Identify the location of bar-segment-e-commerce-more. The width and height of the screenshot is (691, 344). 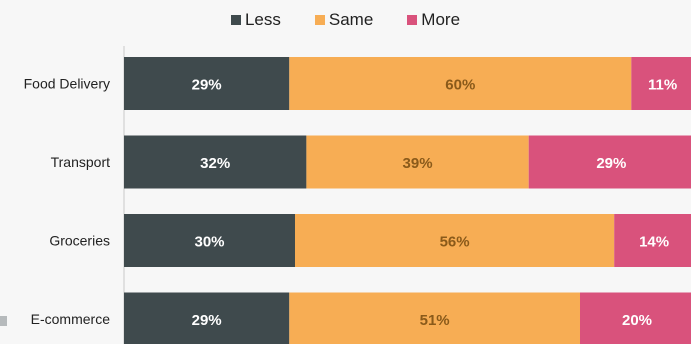
(635, 318).